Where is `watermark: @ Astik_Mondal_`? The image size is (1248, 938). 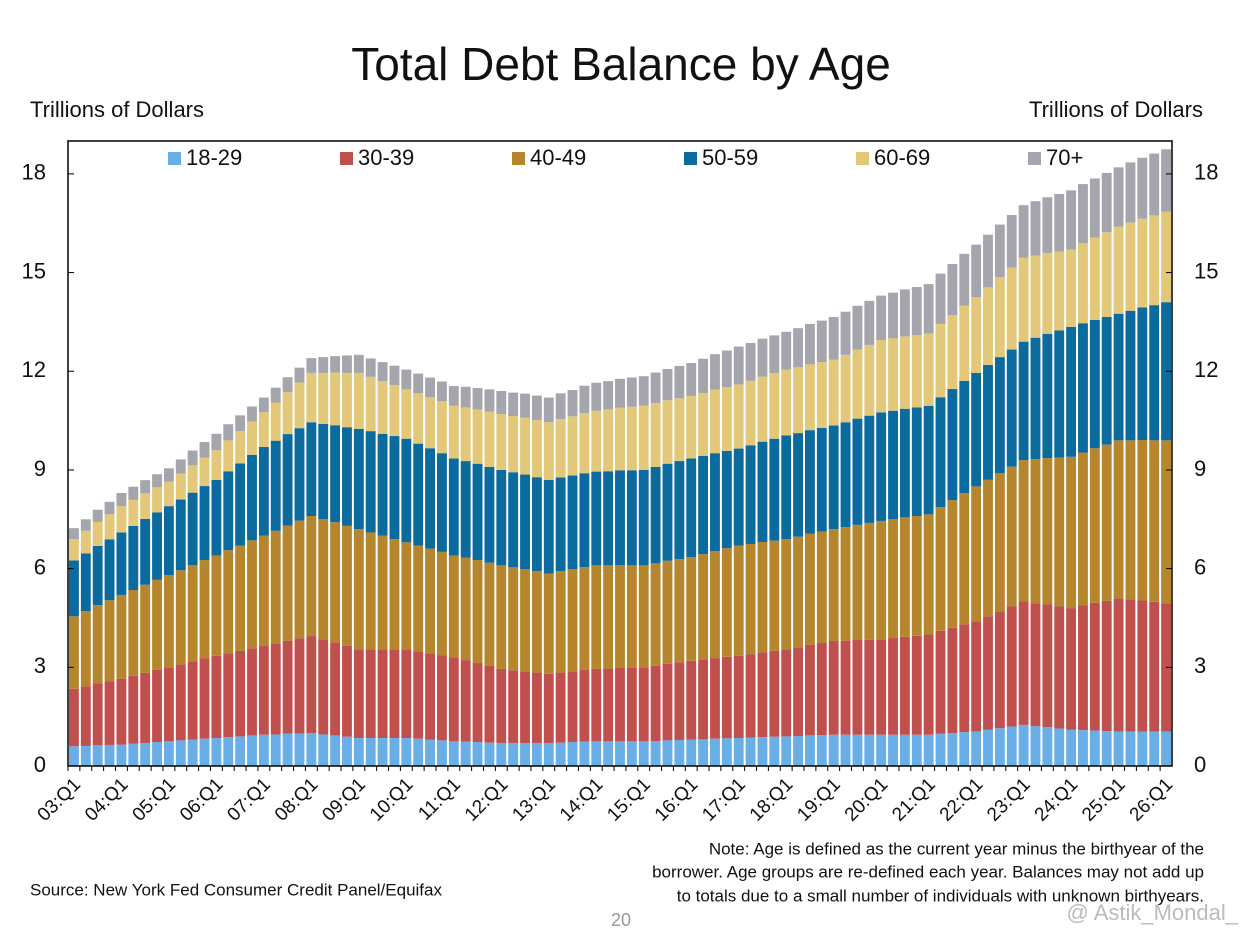 watermark: @ Astik_Mondal_ is located at coordinates (1152, 912).